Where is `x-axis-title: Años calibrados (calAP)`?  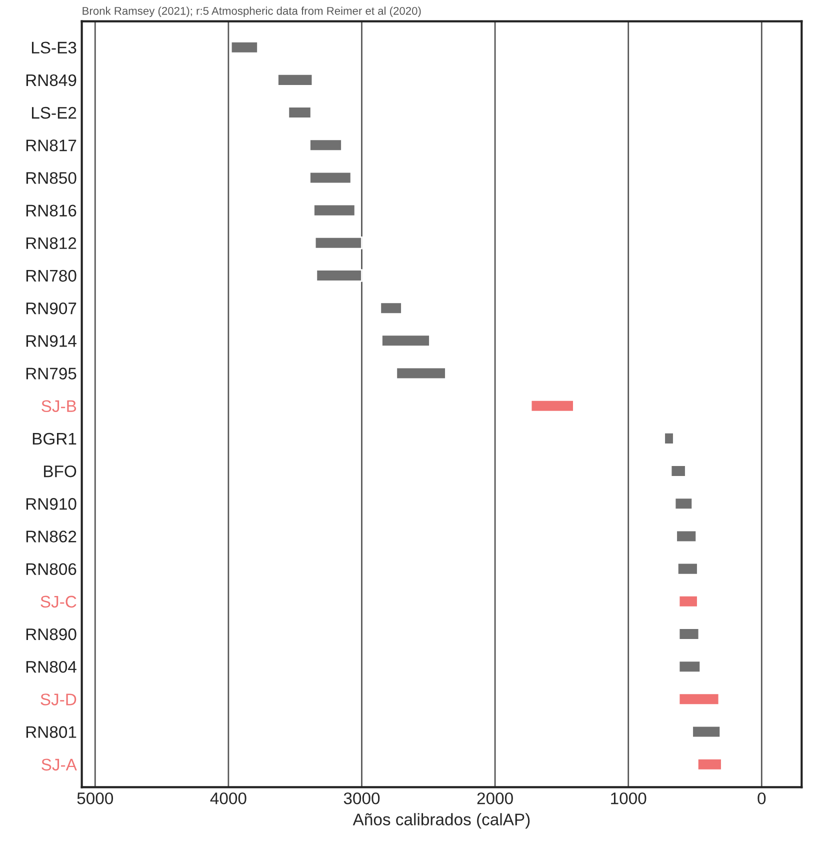
x-axis-title: Años calibrados (calAP) is located at coordinates (441, 821).